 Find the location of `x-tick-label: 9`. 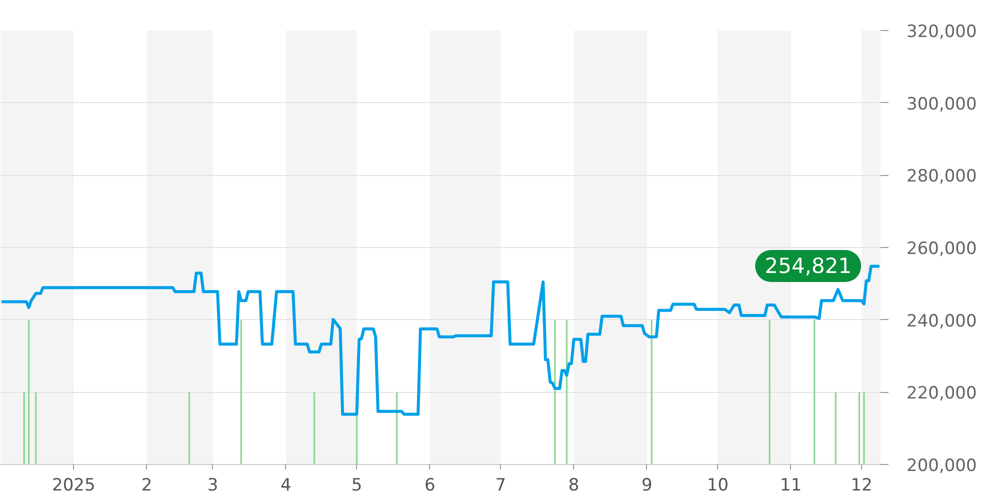

x-tick-label: 9 is located at coordinates (647, 486).